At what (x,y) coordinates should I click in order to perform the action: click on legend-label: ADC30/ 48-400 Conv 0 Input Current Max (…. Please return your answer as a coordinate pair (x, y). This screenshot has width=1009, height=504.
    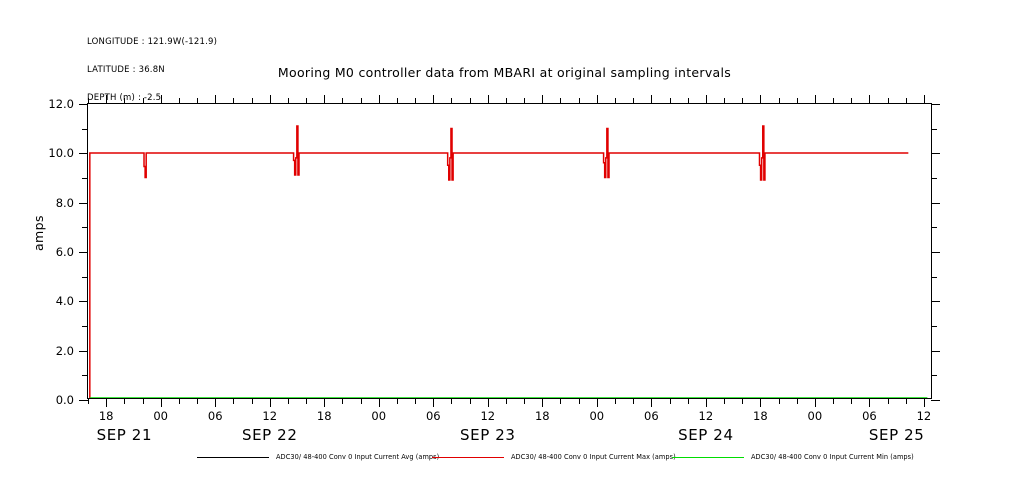
    Looking at the image, I should click on (593, 457).